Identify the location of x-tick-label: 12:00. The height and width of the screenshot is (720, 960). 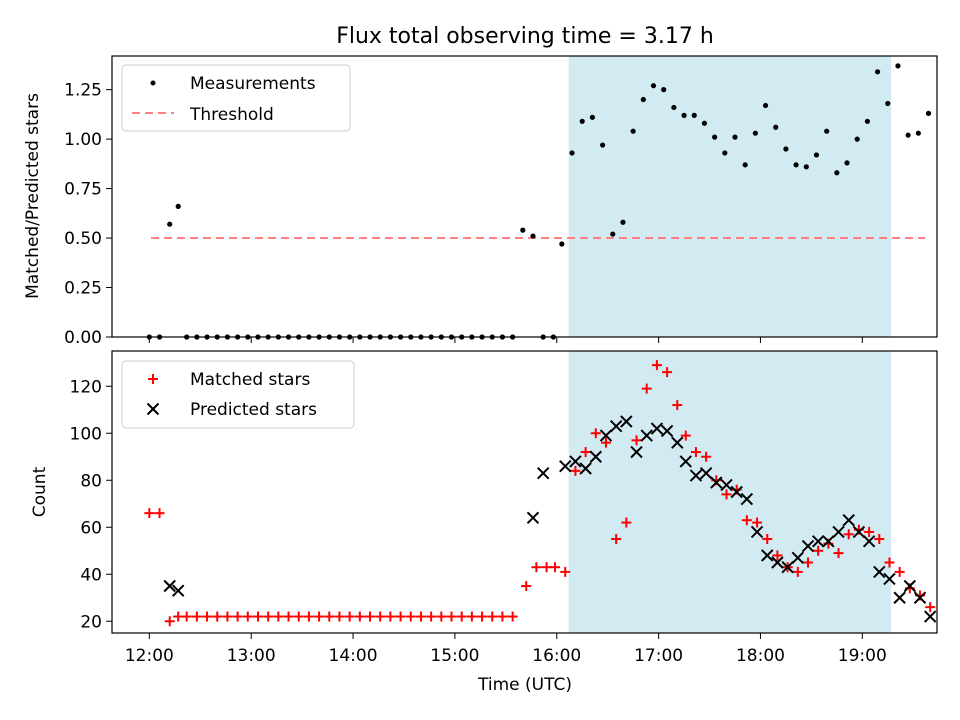
(149, 656).